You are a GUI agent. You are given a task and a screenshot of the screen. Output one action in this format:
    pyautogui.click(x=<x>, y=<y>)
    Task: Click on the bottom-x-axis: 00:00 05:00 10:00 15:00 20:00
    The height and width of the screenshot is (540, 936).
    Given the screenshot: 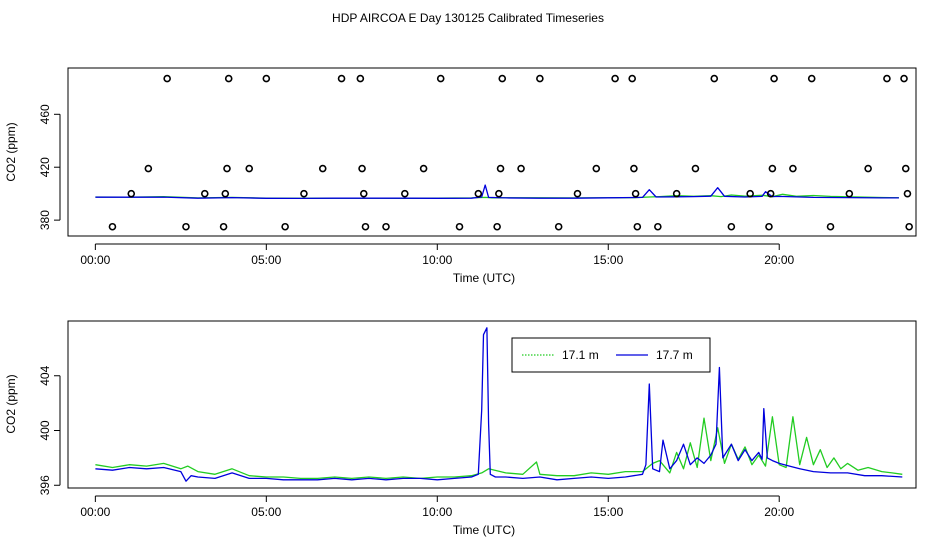 What is the action you would take?
    pyautogui.click(x=437, y=507)
    